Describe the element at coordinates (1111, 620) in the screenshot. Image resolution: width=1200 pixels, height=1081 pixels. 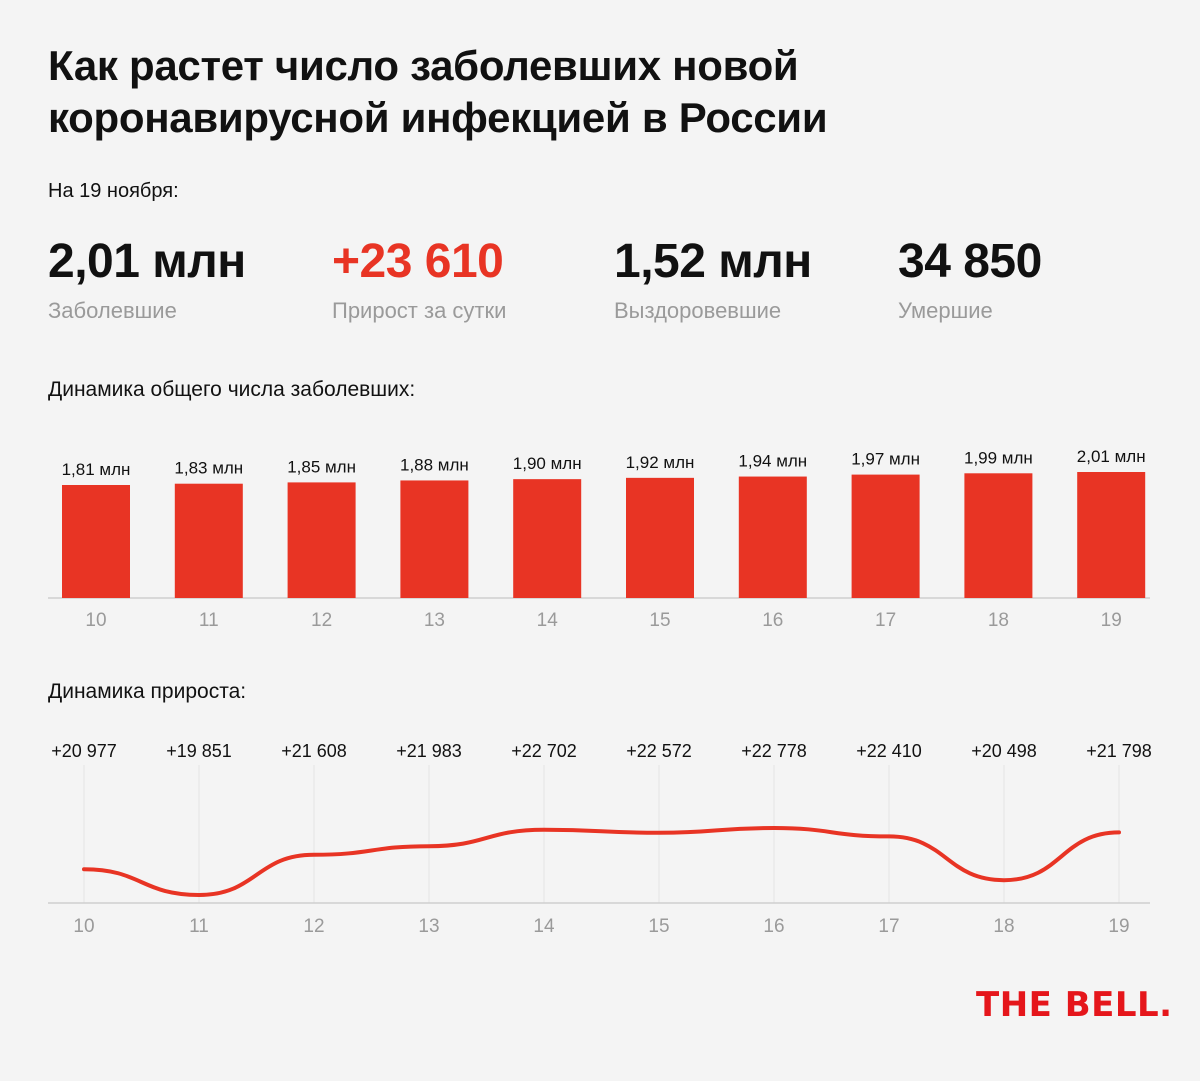
I see `bar-x-tick-19: 19` at that location.